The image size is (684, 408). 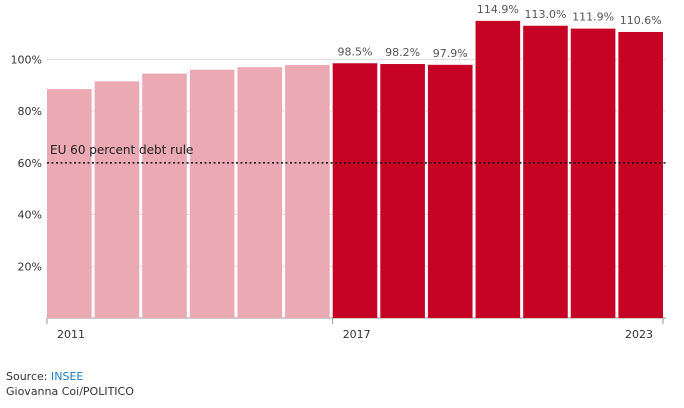 What do you see at coordinates (355, 190) in the screenshot?
I see `bar-2017` at bounding box center [355, 190].